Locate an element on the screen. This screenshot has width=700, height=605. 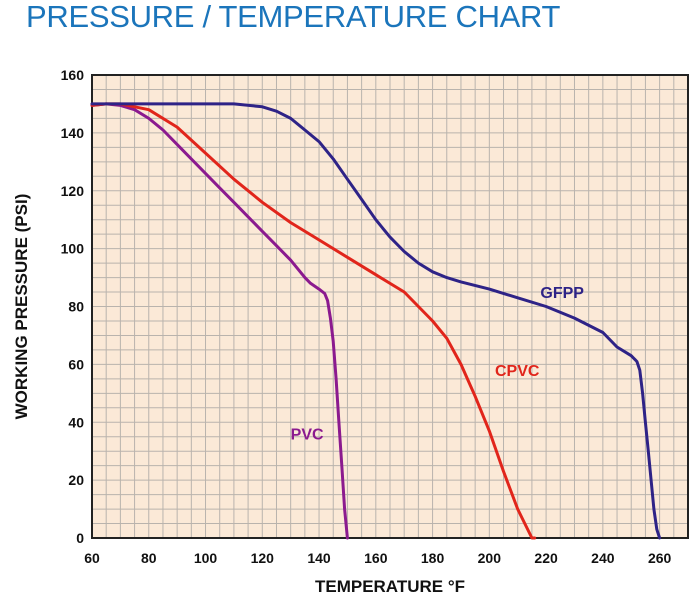
y-axis-title: WORKING PRESSURE (PSI) is located at coordinates (21, 307).